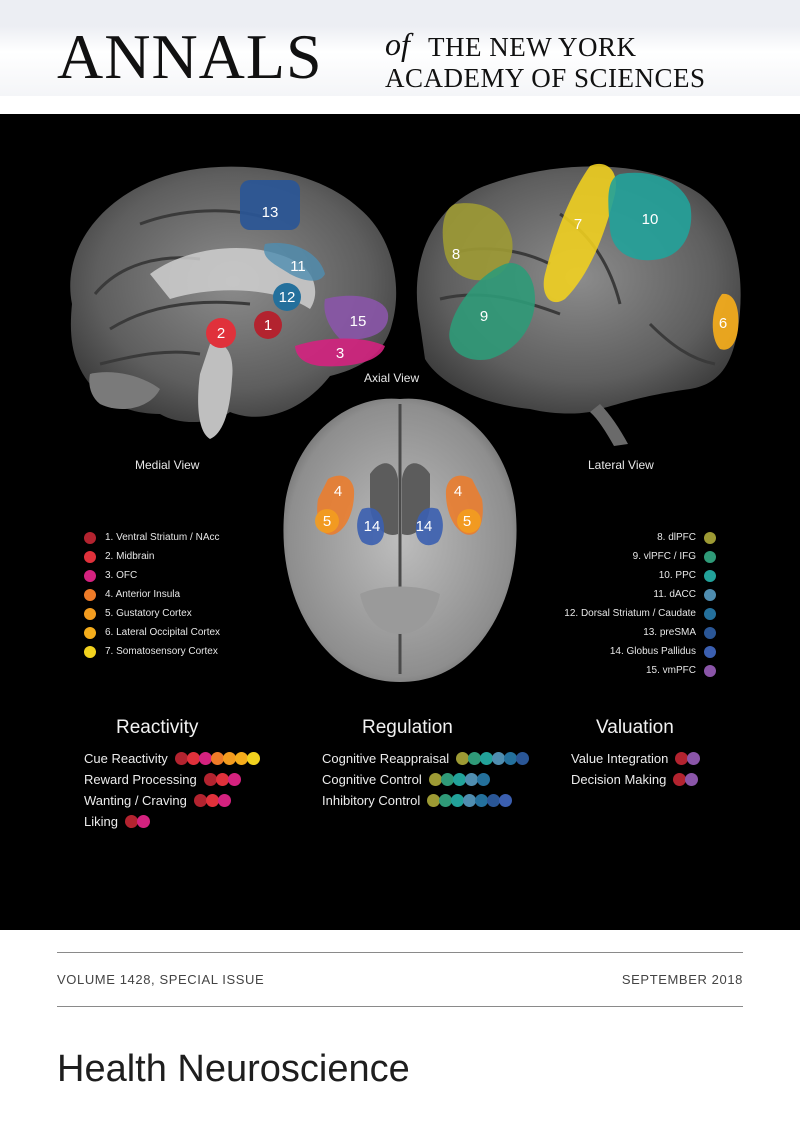 The width and height of the screenshot is (800, 1143). I want to click on function-label: Value Integration, so click(620, 758).